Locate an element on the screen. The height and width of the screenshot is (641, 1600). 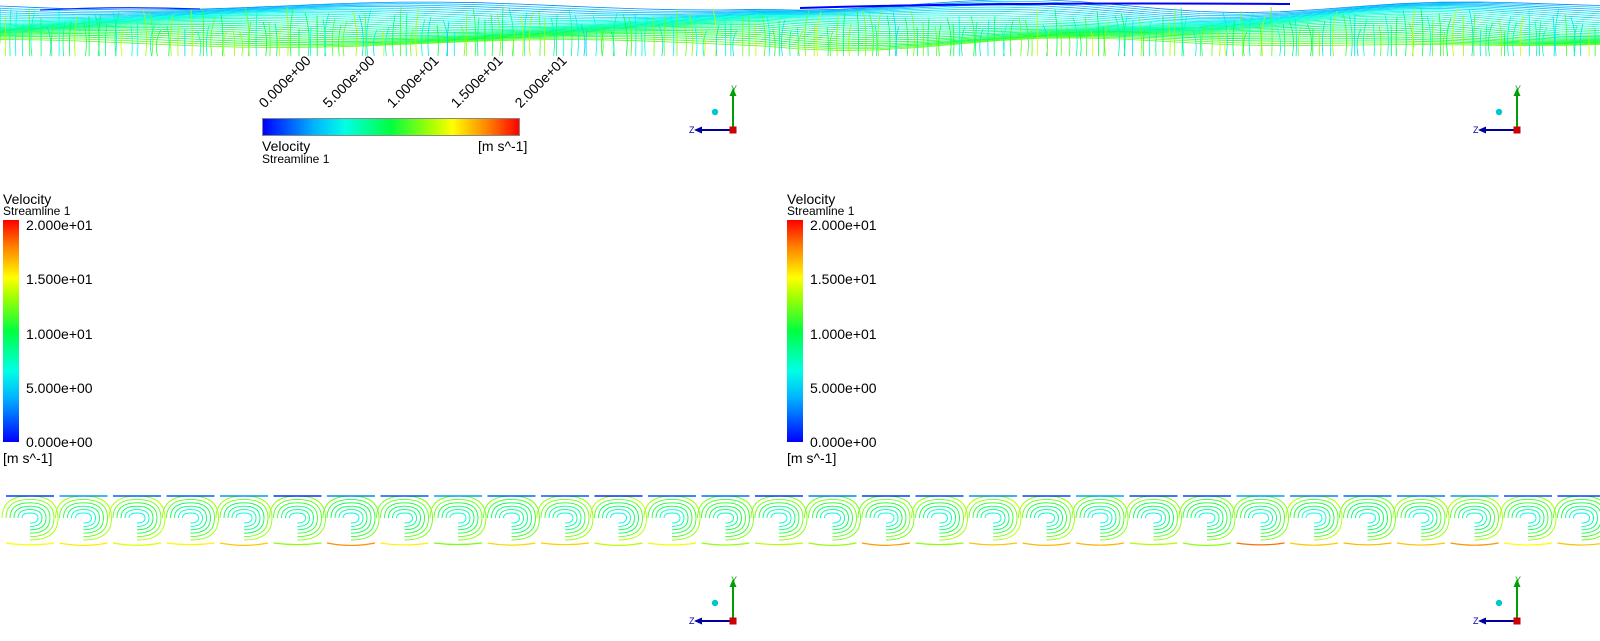
legend-left-tick: 1.500e+01 is located at coordinates (59, 279).